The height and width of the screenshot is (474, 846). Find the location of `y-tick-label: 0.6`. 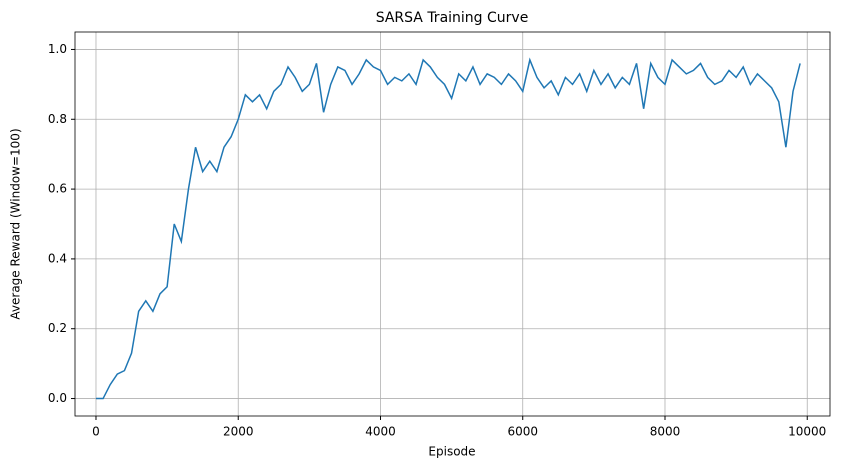

y-tick-label: 0.6 is located at coordinates (57, 189).